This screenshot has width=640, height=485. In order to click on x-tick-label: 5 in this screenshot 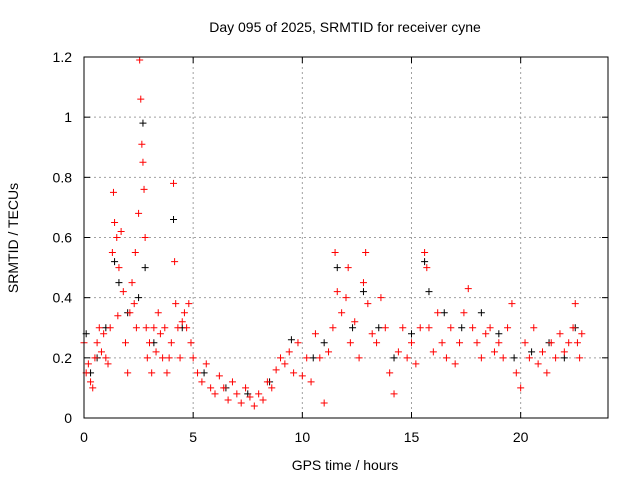, I will do `click(193, 437)`.